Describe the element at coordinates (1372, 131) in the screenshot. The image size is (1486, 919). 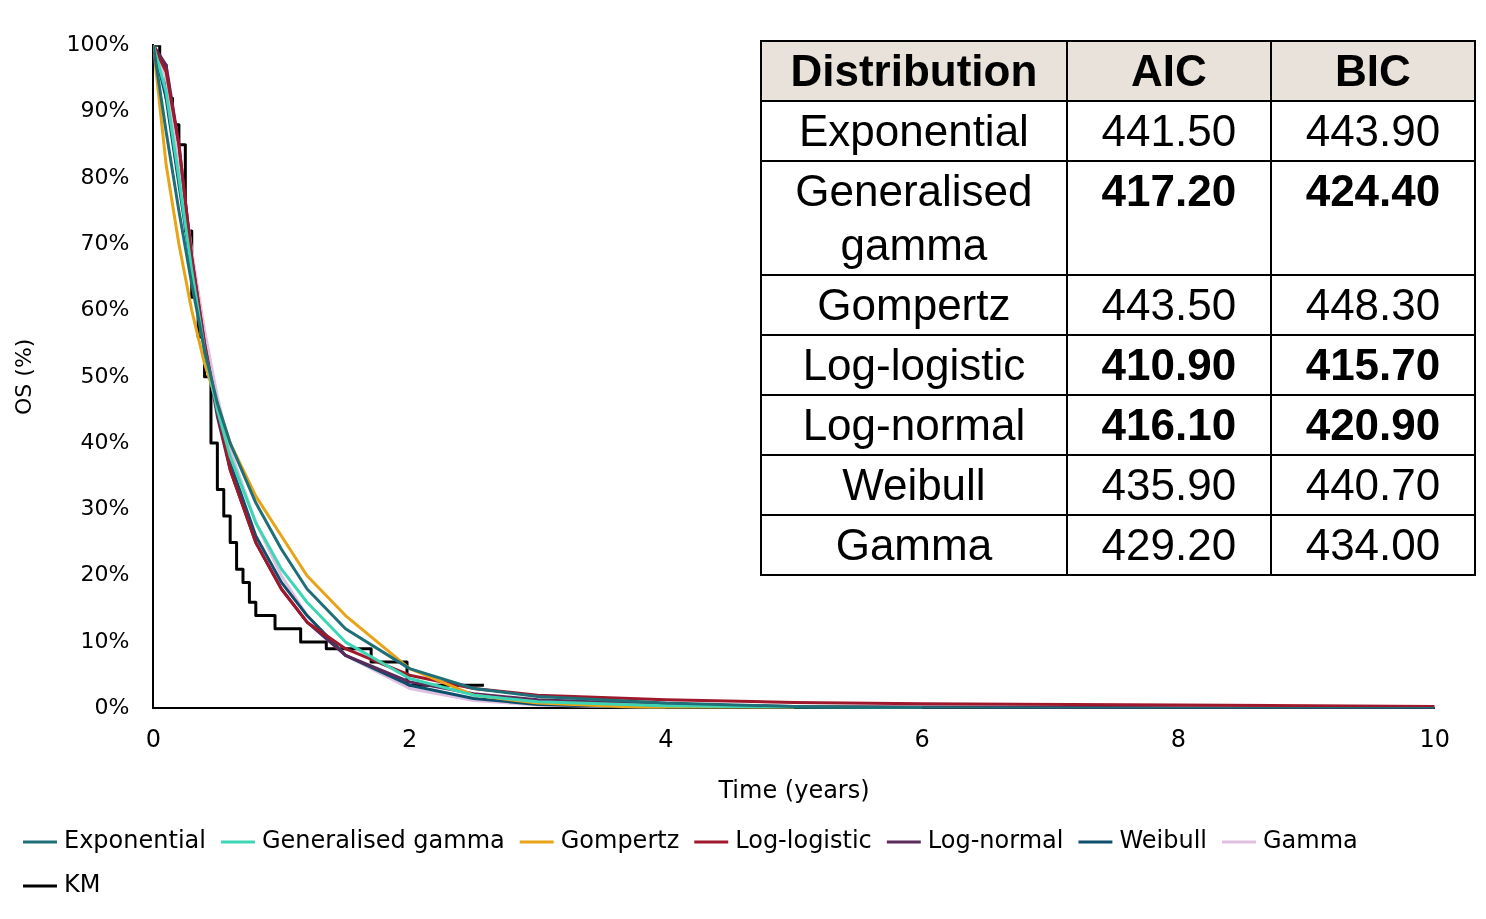
I see `annotation: 443.90` at that location.